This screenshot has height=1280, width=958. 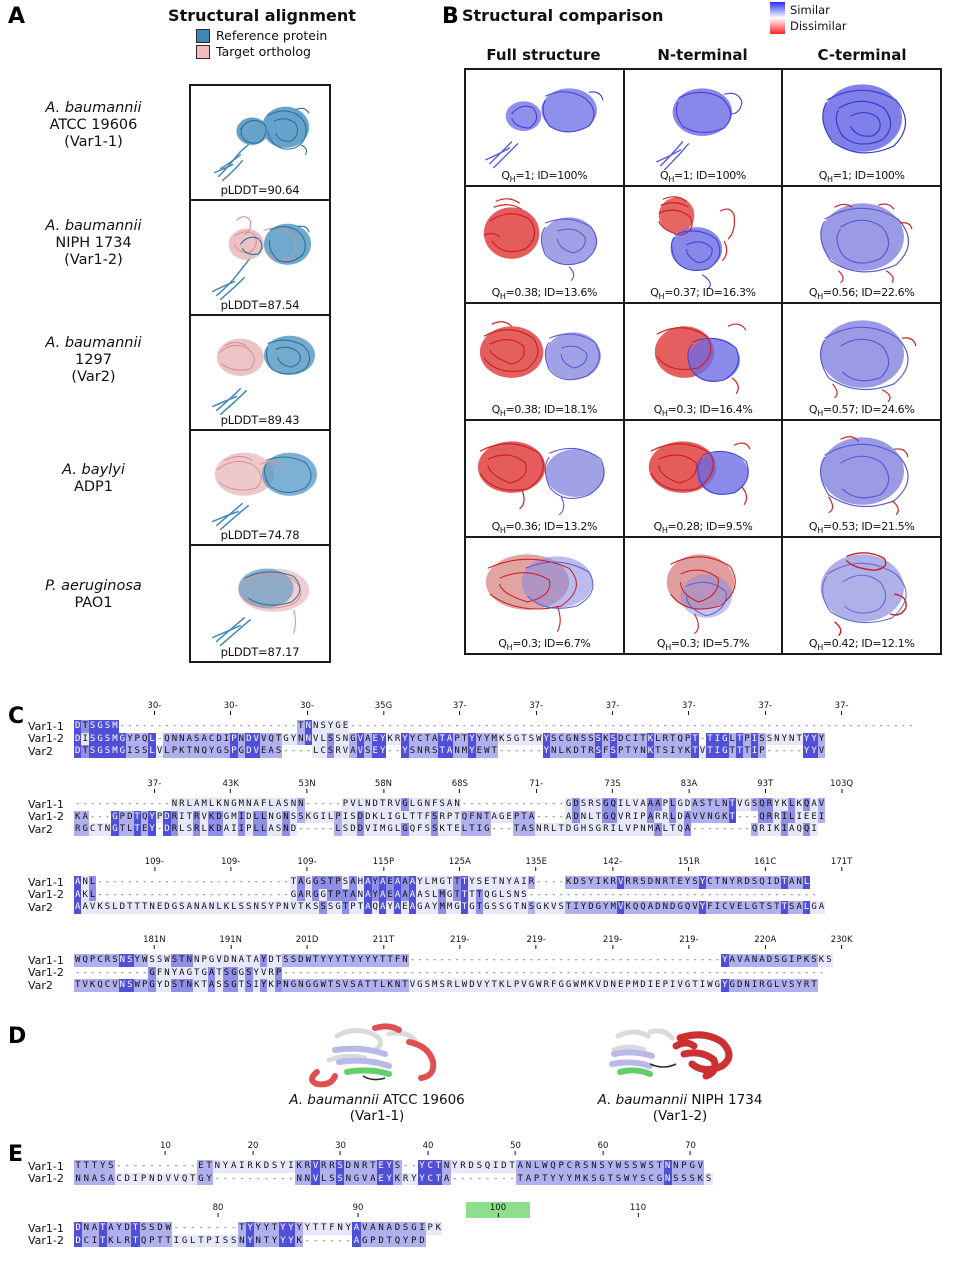 What do you see at coordinates (17, 1036) in the screenshot?
I see `panel-d-letter: D` at bounding box center [17, 1036].